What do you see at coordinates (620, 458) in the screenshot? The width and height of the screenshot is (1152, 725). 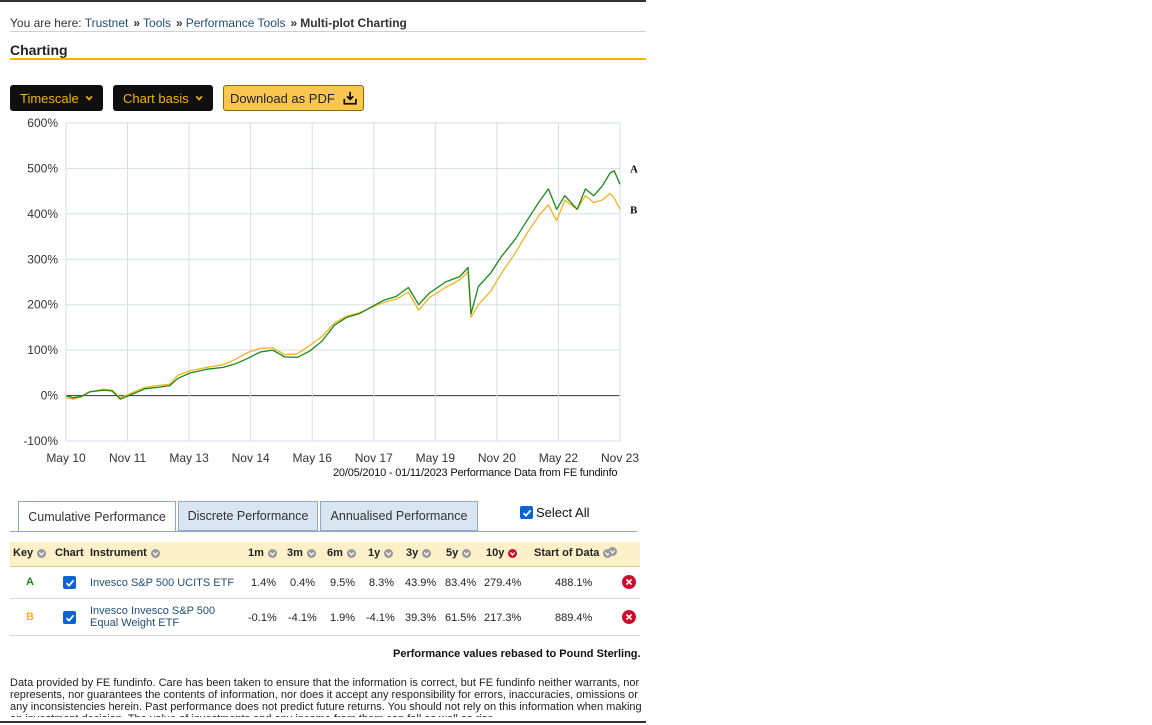 I see `x-tick-label: Nov 23` at bounding box center [620, 458].